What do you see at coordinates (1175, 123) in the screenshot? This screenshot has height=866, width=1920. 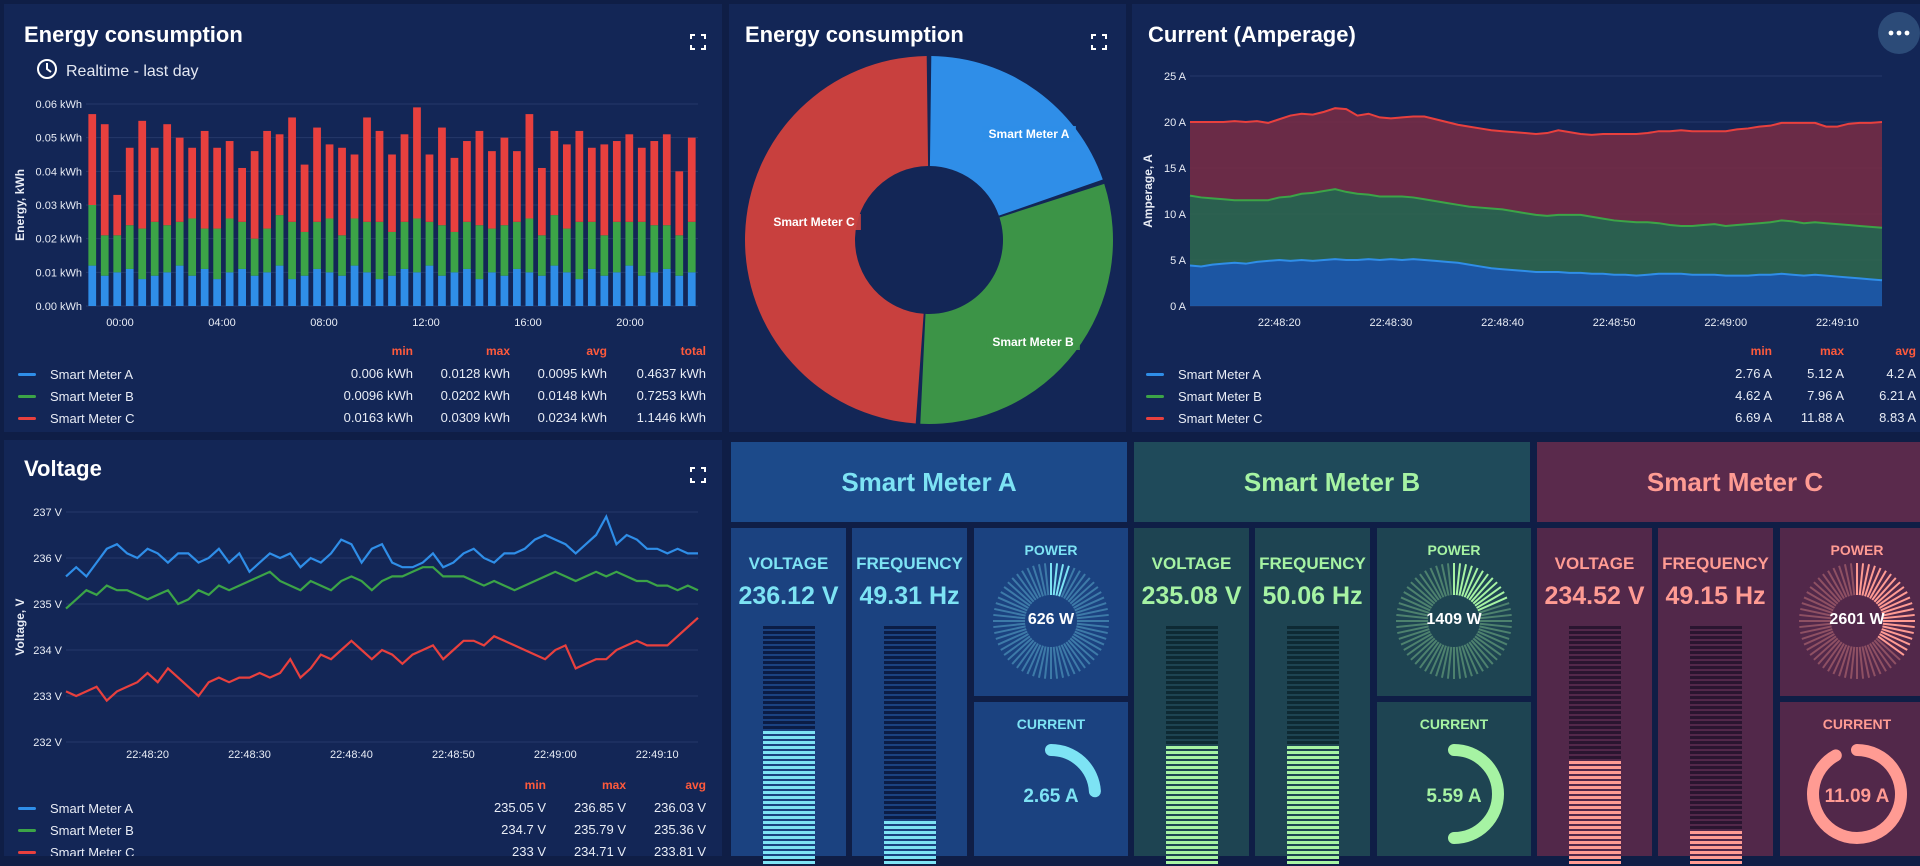 I see `y-tick-label: 20 A` at bounding box center [1175, 123].